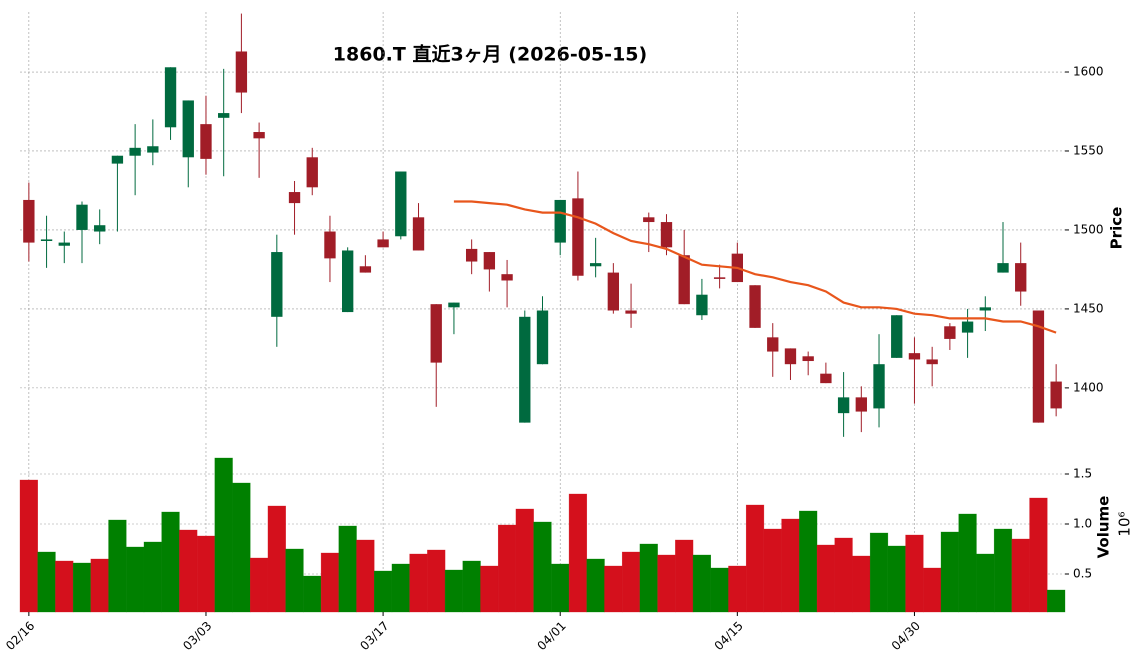  What do you see at coordinates (1082, 574) in the screenshot?
I see `y-tick-label: 0.5` at bounding box center [1082, 574].